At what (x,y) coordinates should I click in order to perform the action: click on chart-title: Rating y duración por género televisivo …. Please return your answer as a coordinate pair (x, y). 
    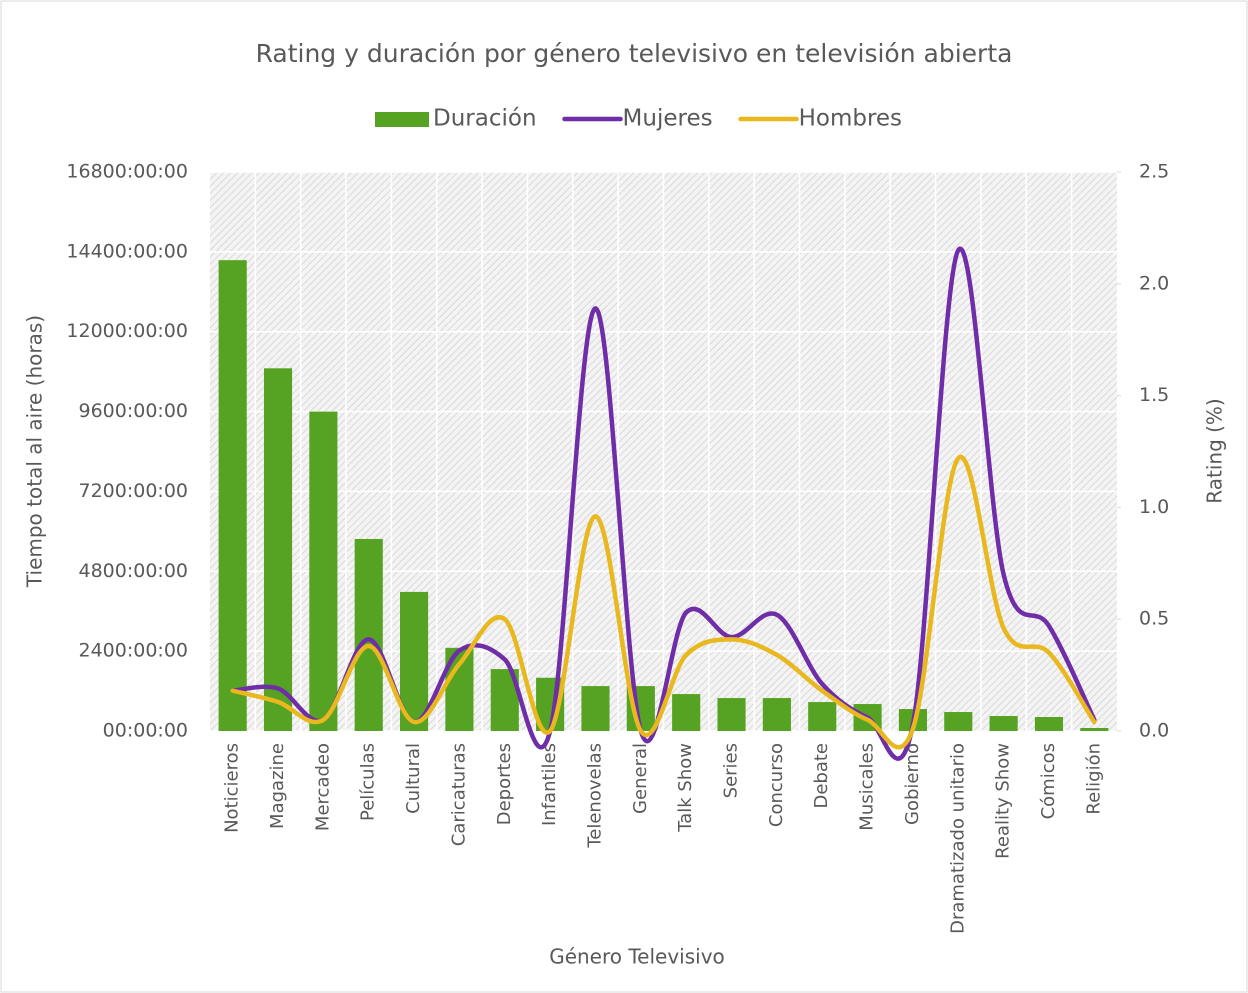
    Looking at the image, I should click on (634, 53).